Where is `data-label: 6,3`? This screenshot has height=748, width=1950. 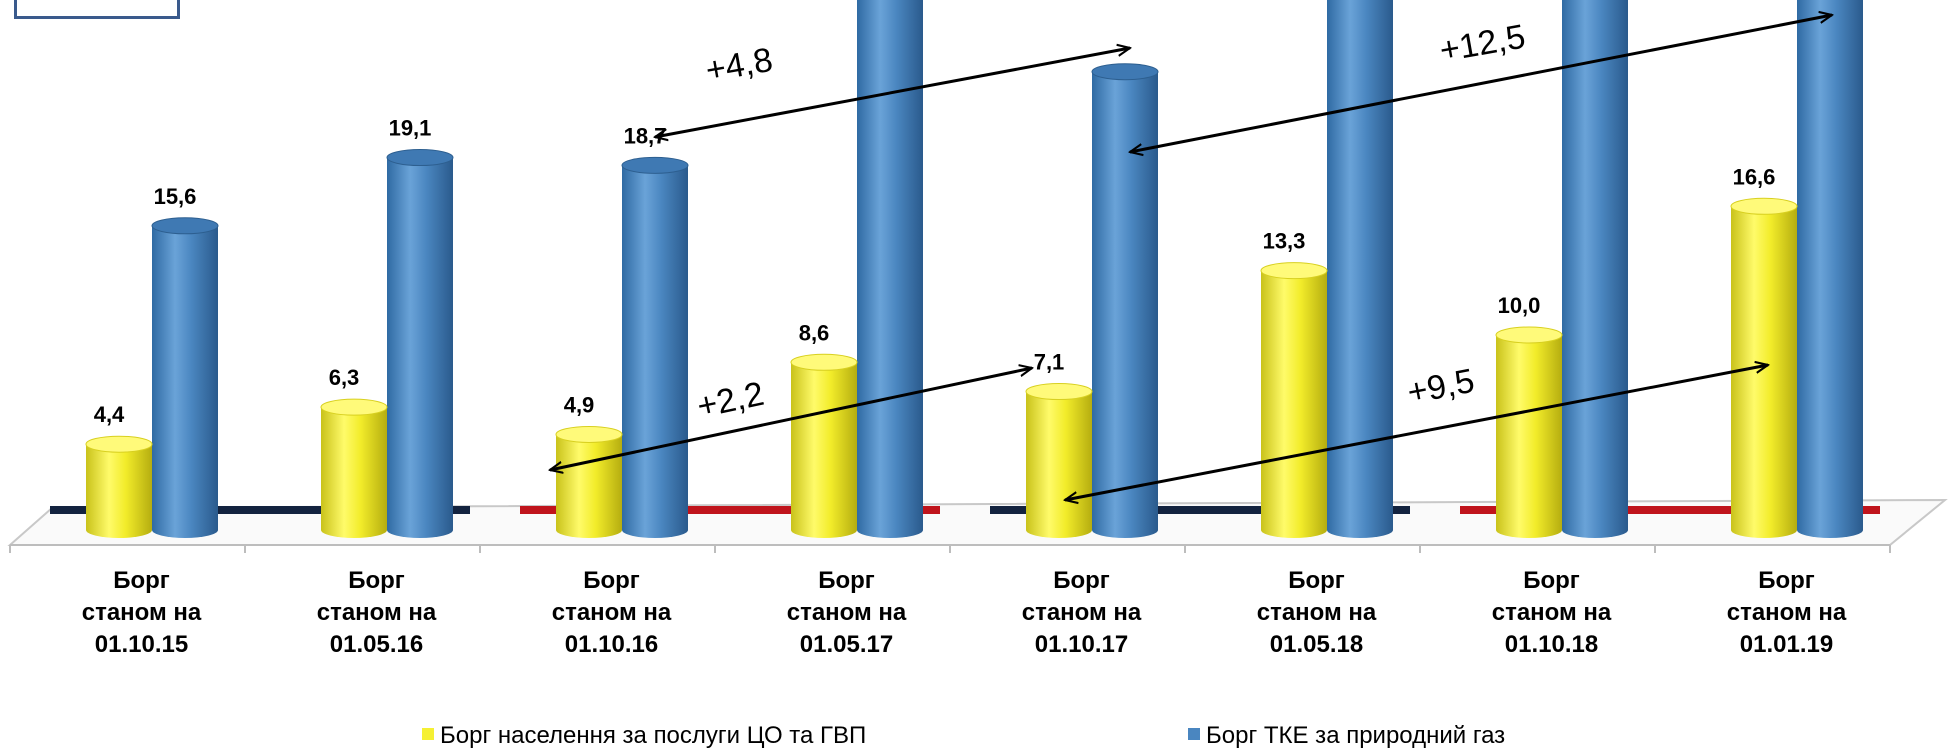
data-label: 6,3 is located at coordinates (344, 377).